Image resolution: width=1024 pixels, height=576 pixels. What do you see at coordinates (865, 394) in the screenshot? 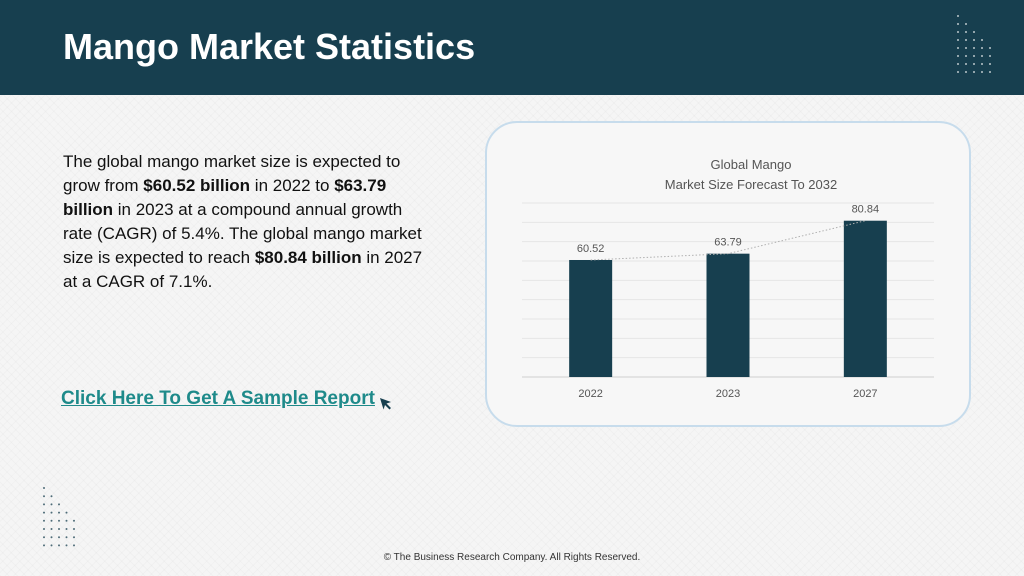
I see `x-tick-2027: 2027` at bounding box center [865, 394].